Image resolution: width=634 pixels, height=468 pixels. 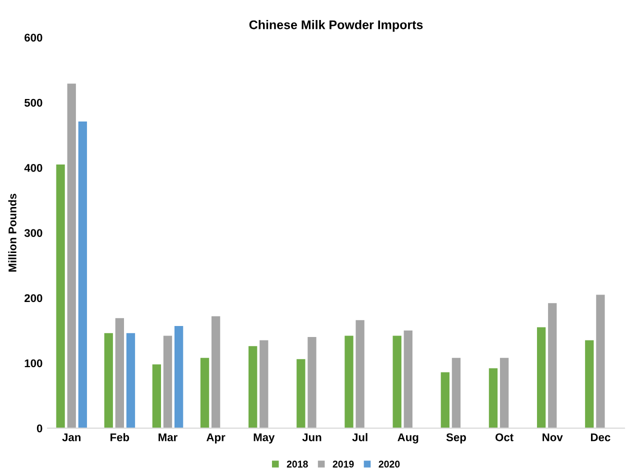 I want to click on x-tick-label: Jan, so click(x=71, y=437).